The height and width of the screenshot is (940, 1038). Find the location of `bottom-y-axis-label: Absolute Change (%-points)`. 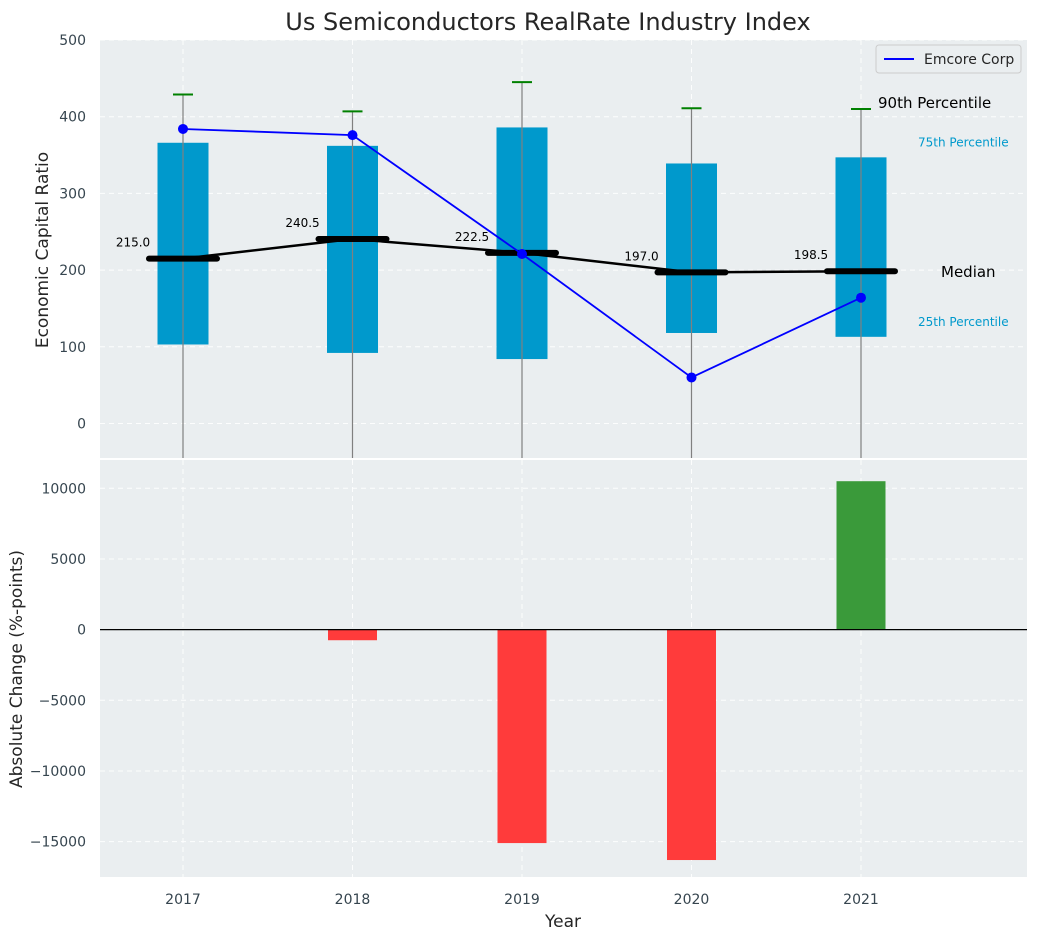

bottom-y-axis-label: Absolute Change (%-points) is located at coordinates (17, 669).